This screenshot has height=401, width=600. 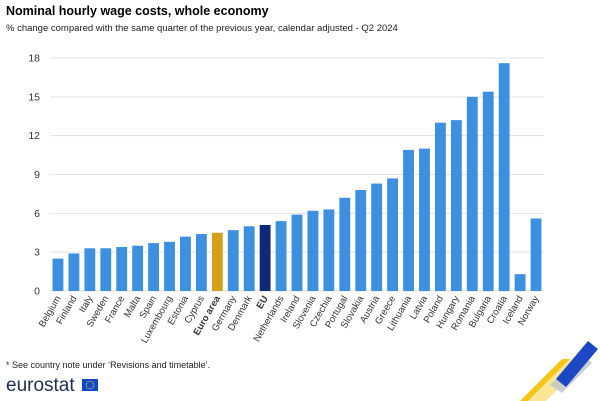 What do you see at coordinates (37, 175) in the screenshot?
I see `y-tick-label: 9` at bounding box center [37, 175].